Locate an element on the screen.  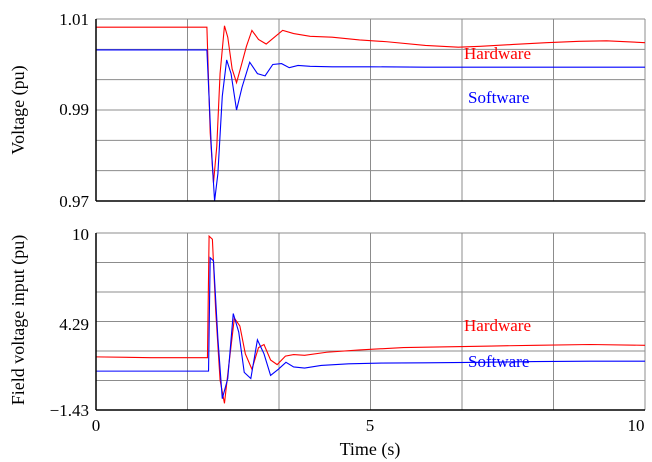
top-hardware-series-label: Hardware is located at coordinates (497, 53).